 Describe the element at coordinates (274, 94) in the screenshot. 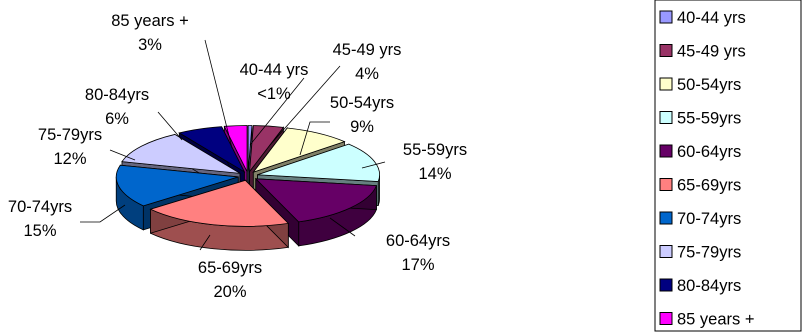

I see `data-label-pct-1: <1%` at that location.